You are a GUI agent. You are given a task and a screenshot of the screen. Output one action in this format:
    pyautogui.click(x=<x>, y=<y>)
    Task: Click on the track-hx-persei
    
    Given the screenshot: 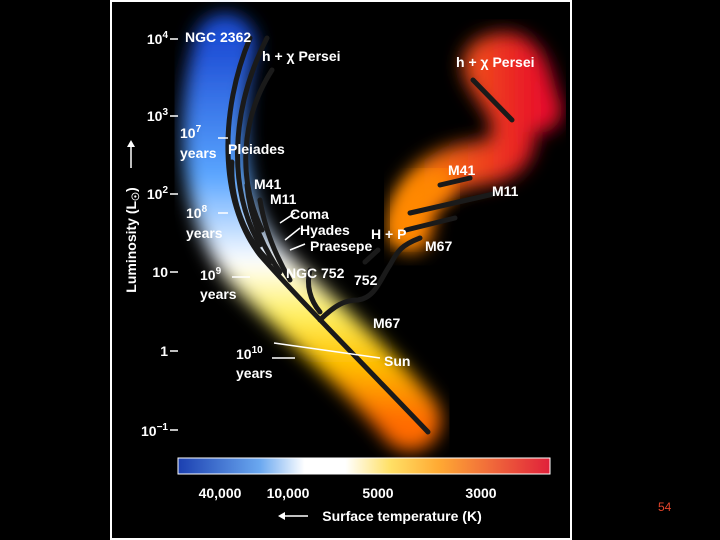 What is the action you would take?
    pyautogui.click(x=259, y=150)
    